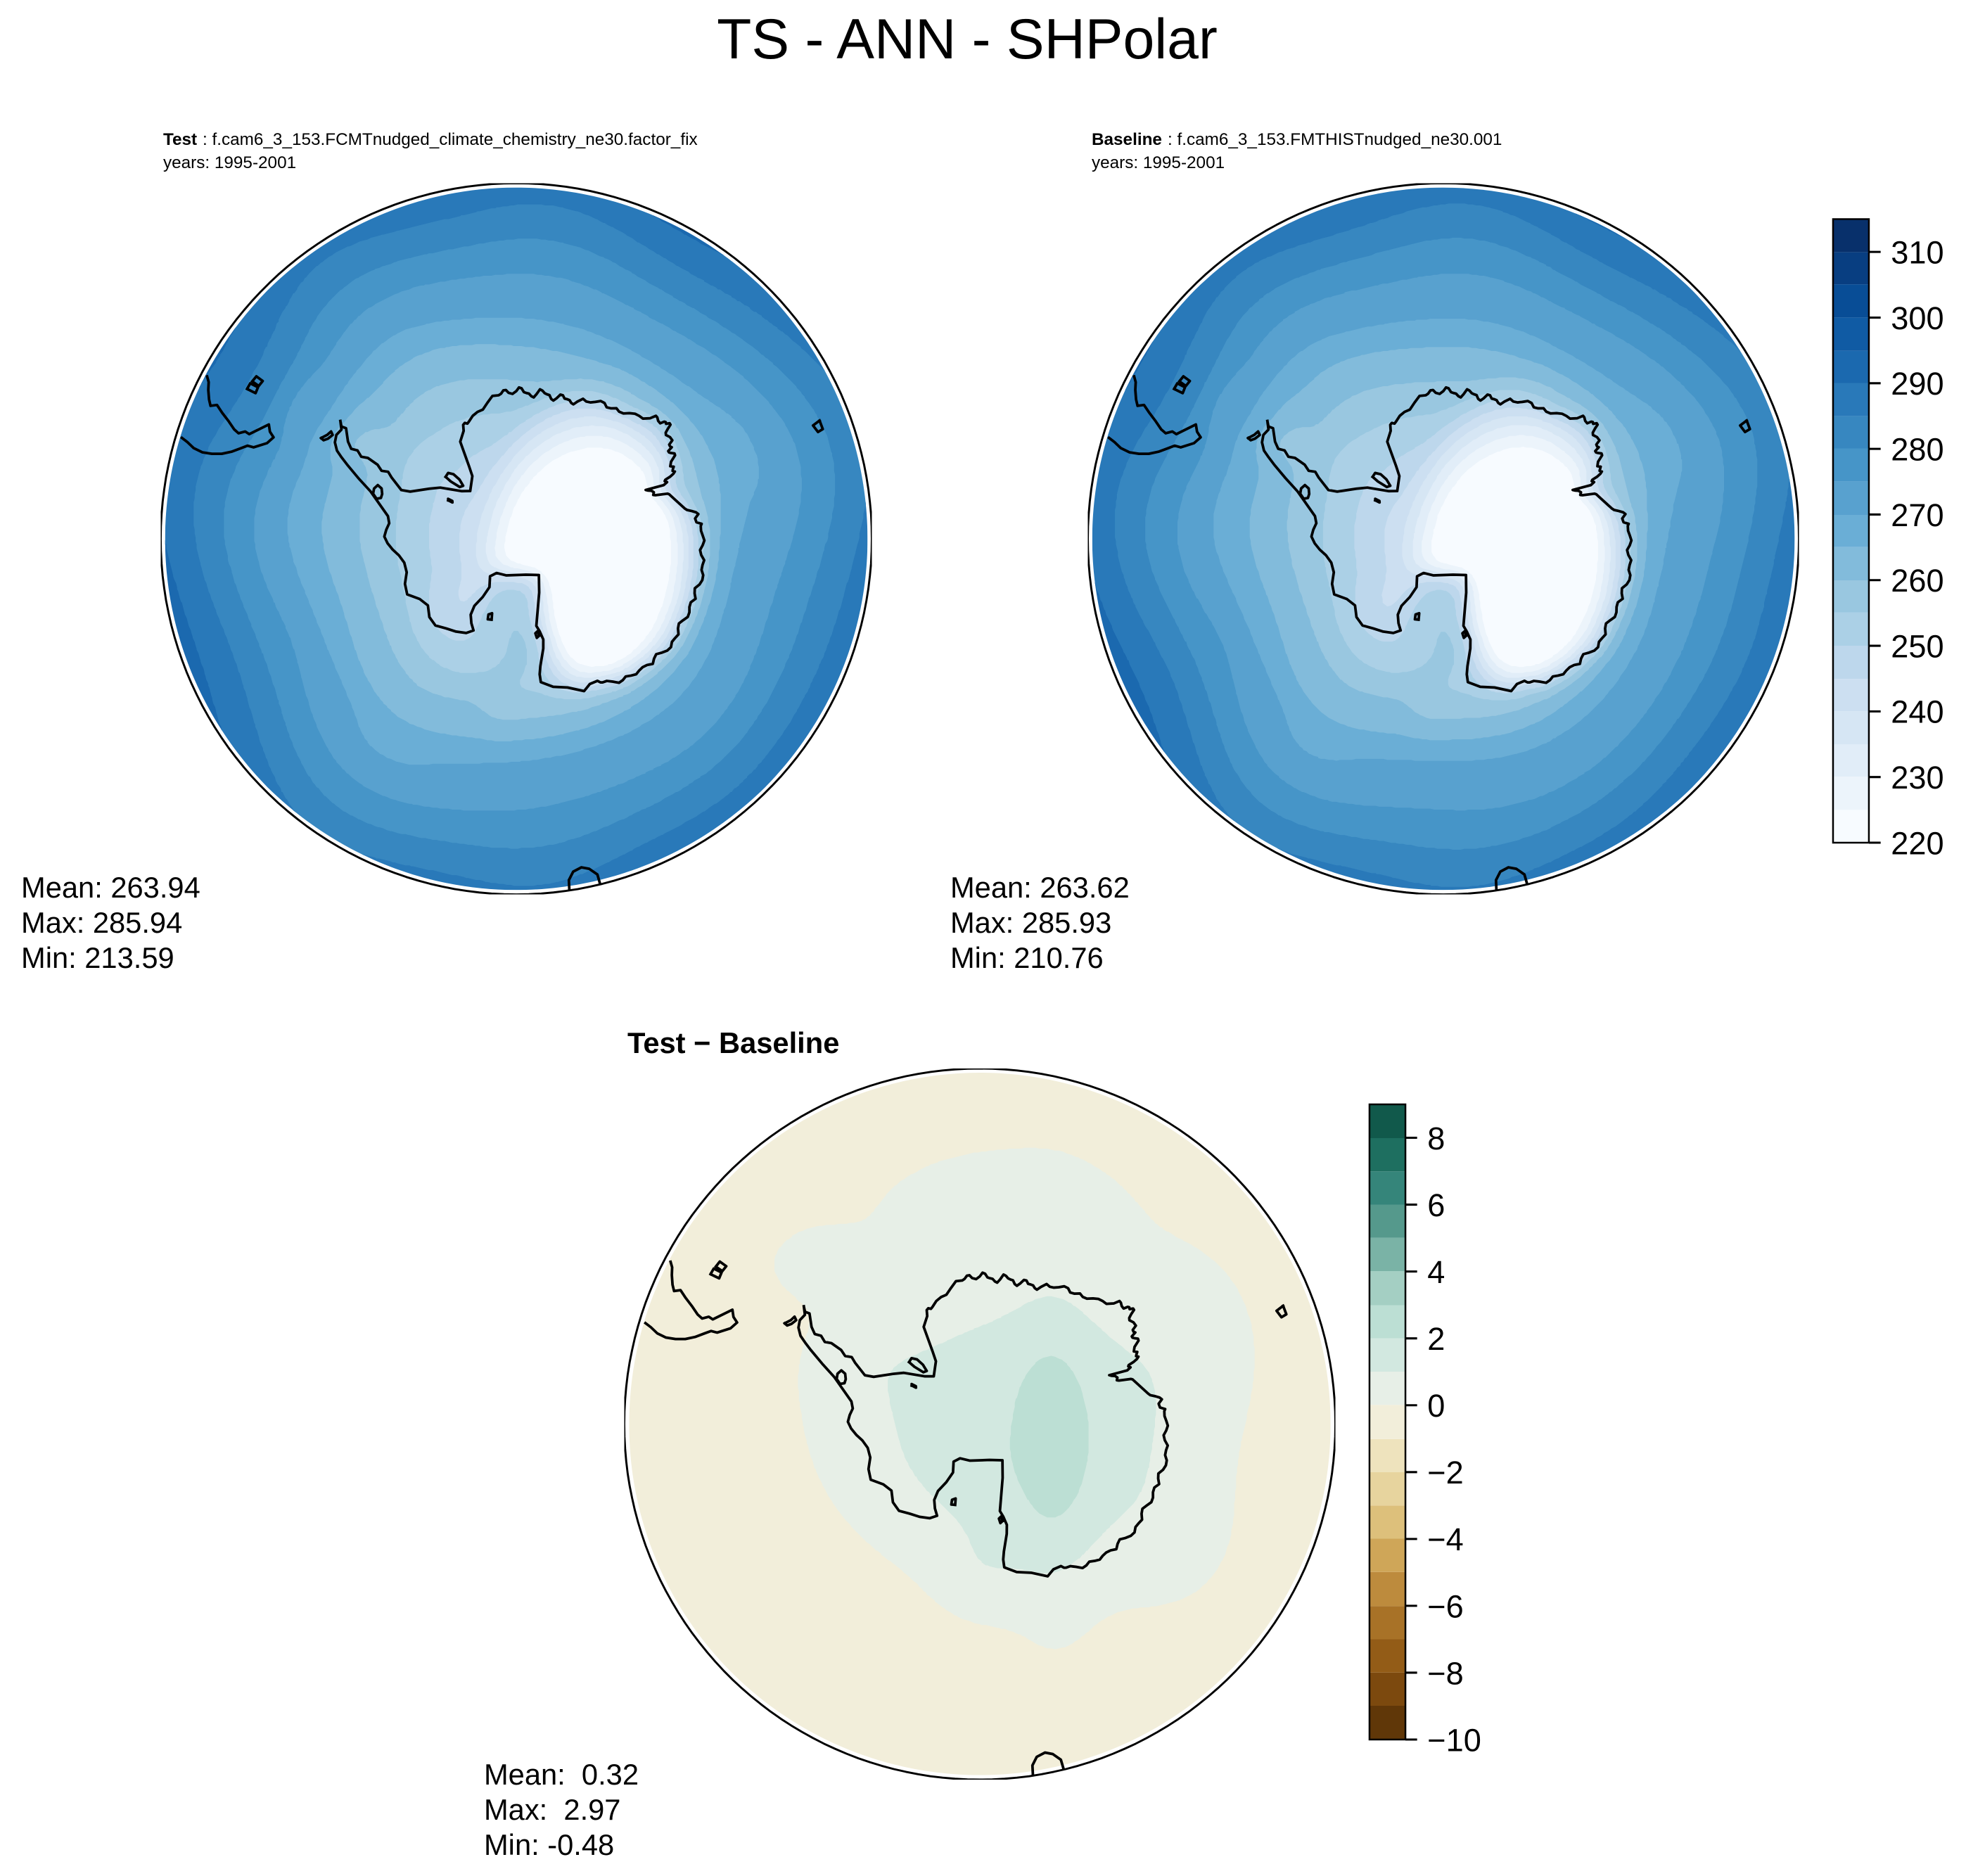 This screenshot has height=1876, width=1966. Describe the element at coordinates (1917, 843) in the screenshot. I see `svg-text: 220` at that location.